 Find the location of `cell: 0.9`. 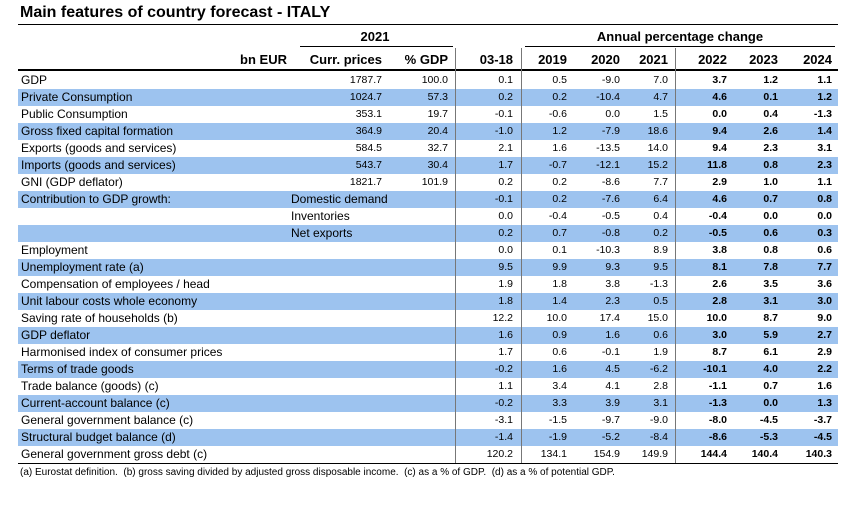

cell: 0.9 is located at coordinates (559, 335).